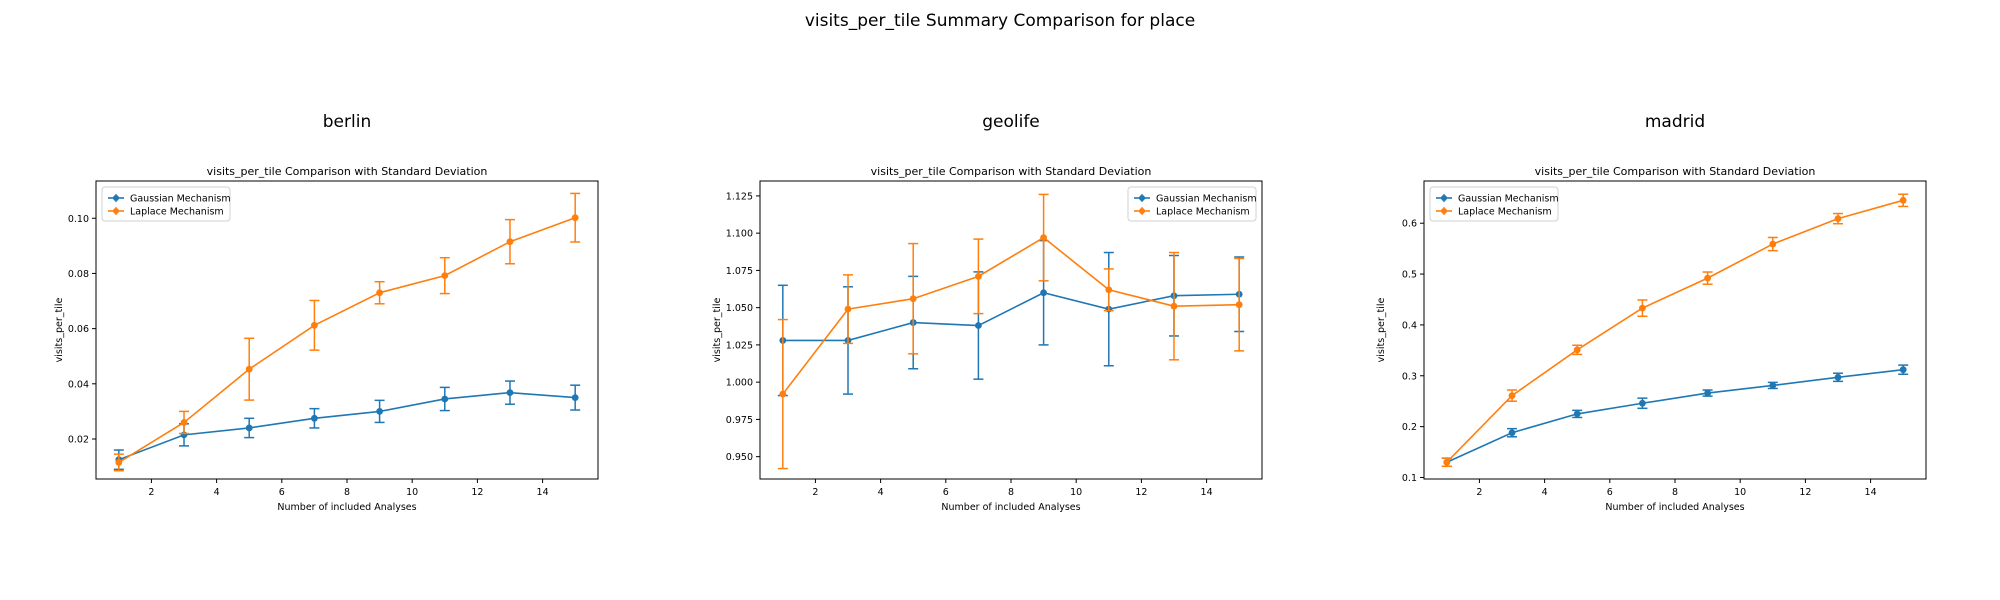  I want to click on subplot-title: berlin, so click(347, 122).